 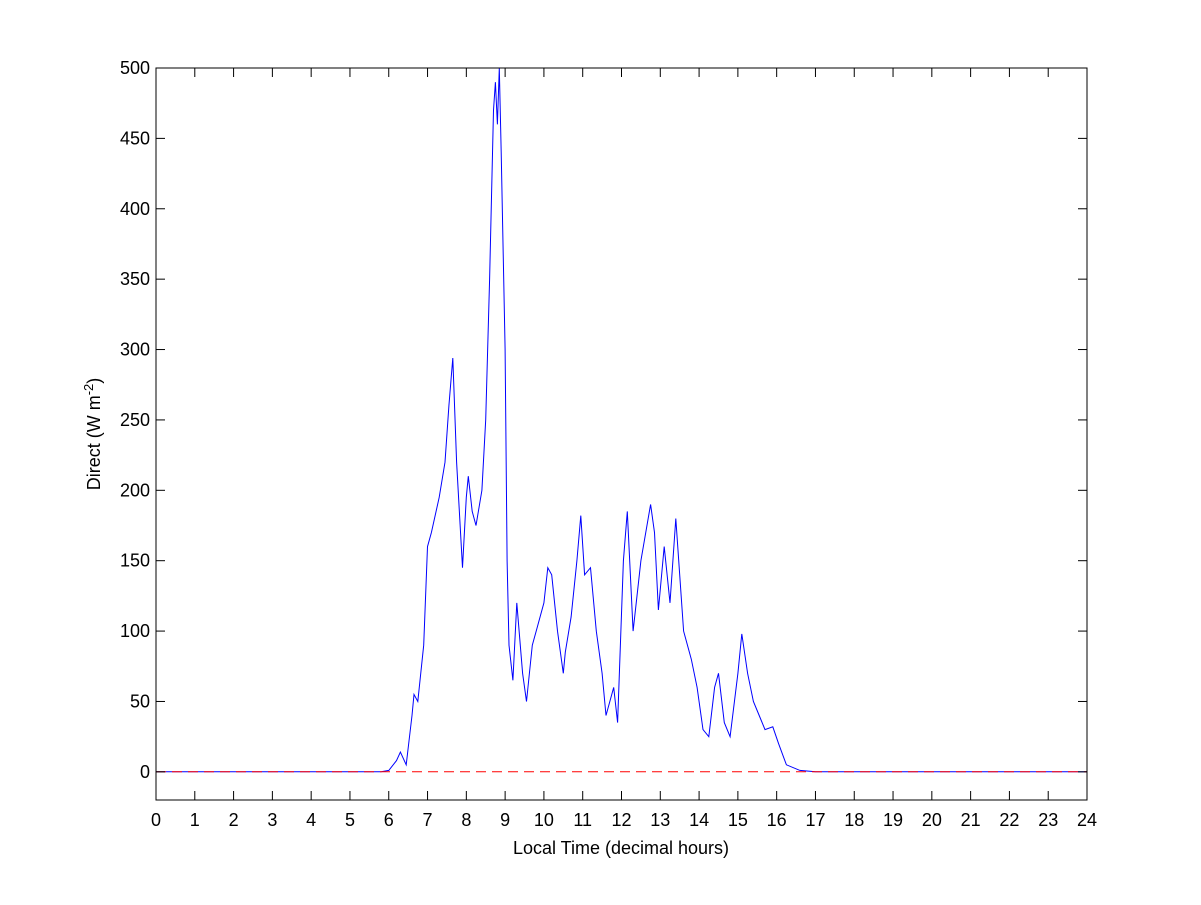 I want to click on x-tick-label: 18, so click(x=854, y=820).